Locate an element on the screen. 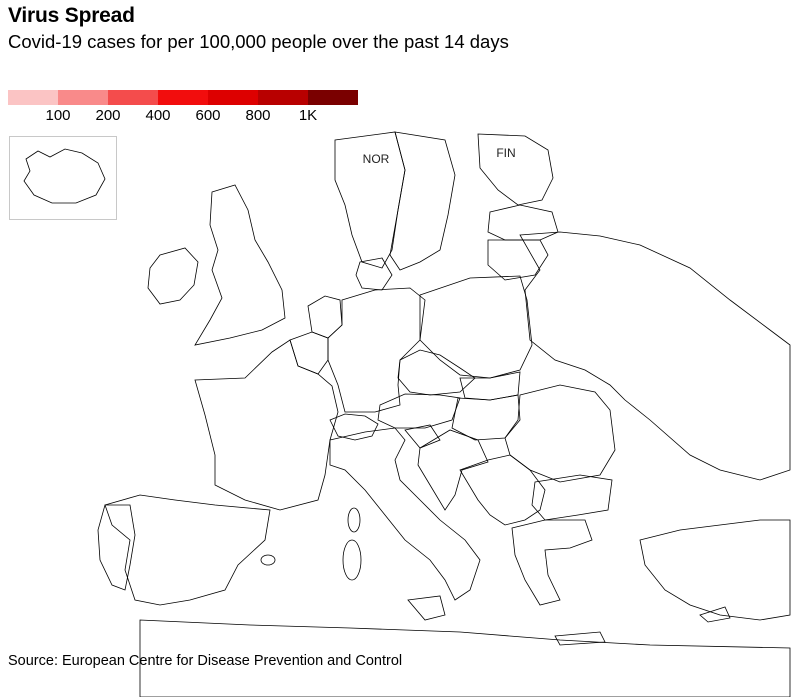 This screenshot has width=791, height=697. country-swe is located at coordinates (422, 201).